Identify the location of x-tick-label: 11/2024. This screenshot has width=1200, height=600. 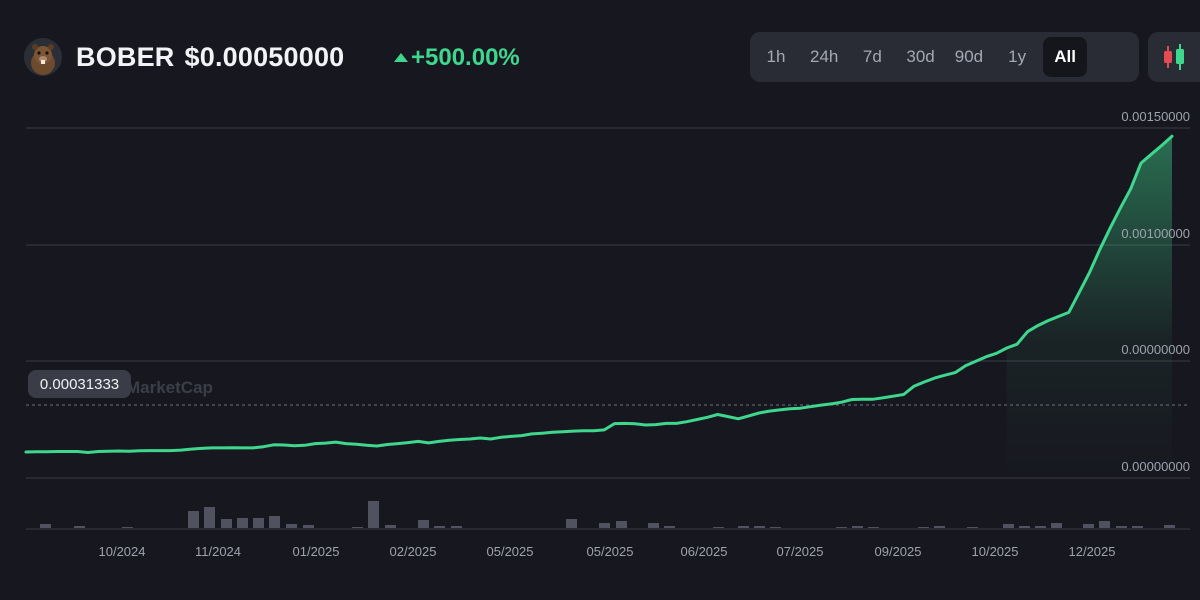
(218, 551).